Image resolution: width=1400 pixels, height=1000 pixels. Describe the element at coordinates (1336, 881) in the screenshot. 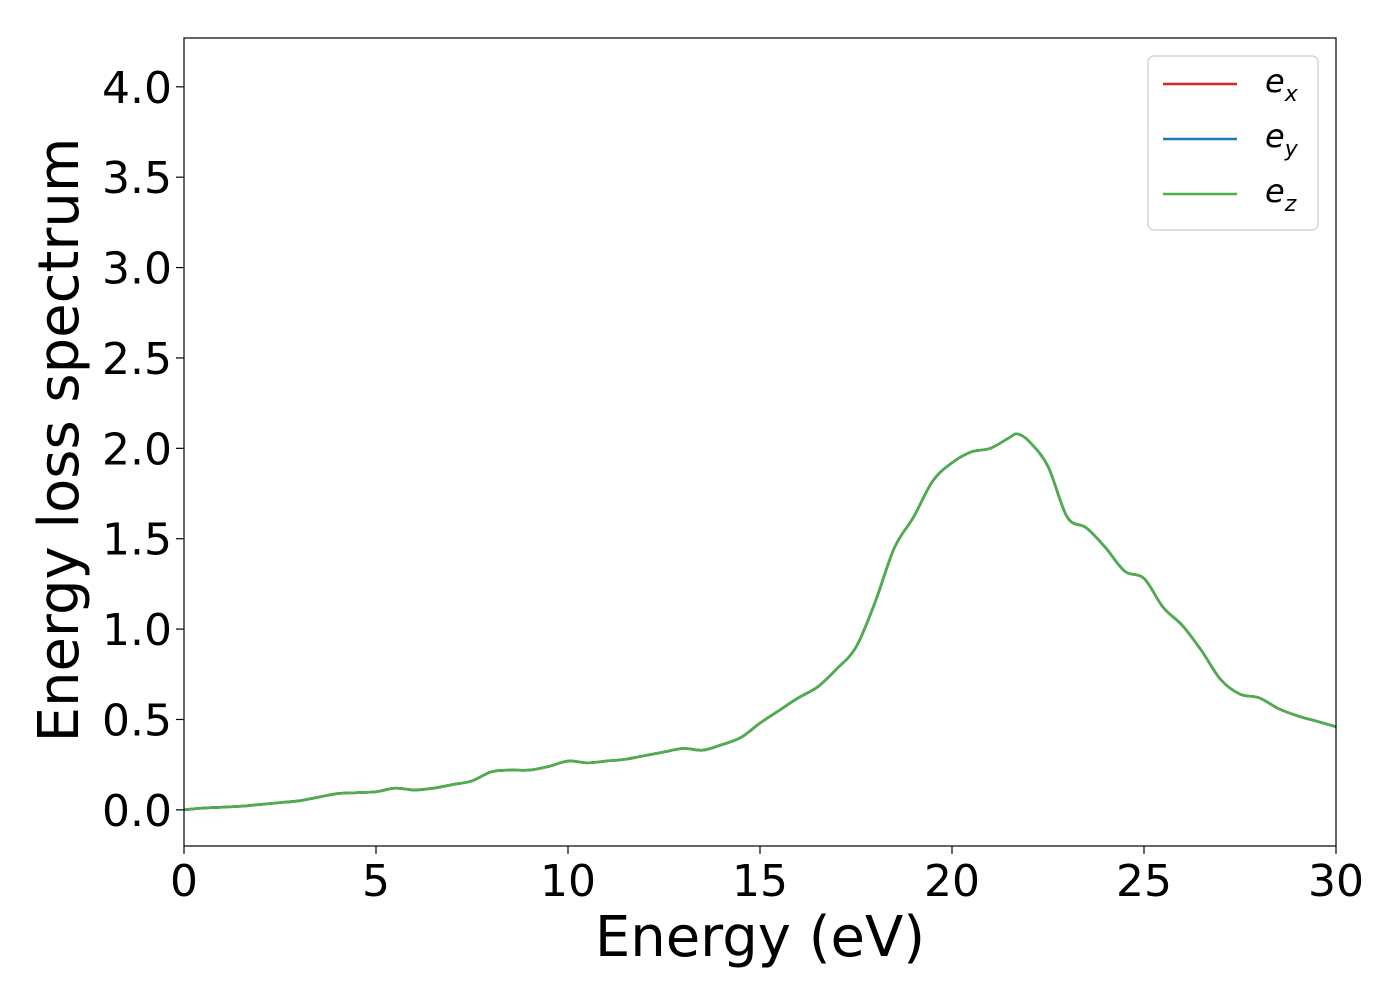

I see `x-tick-label: 30` at that location.